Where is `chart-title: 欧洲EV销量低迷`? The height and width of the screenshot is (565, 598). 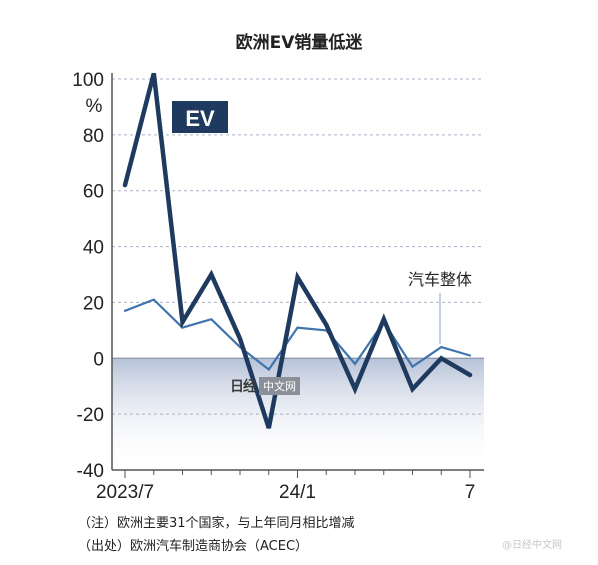 chart-title: 欧洲EV销量低迷 is located at coordinates (300, 42).